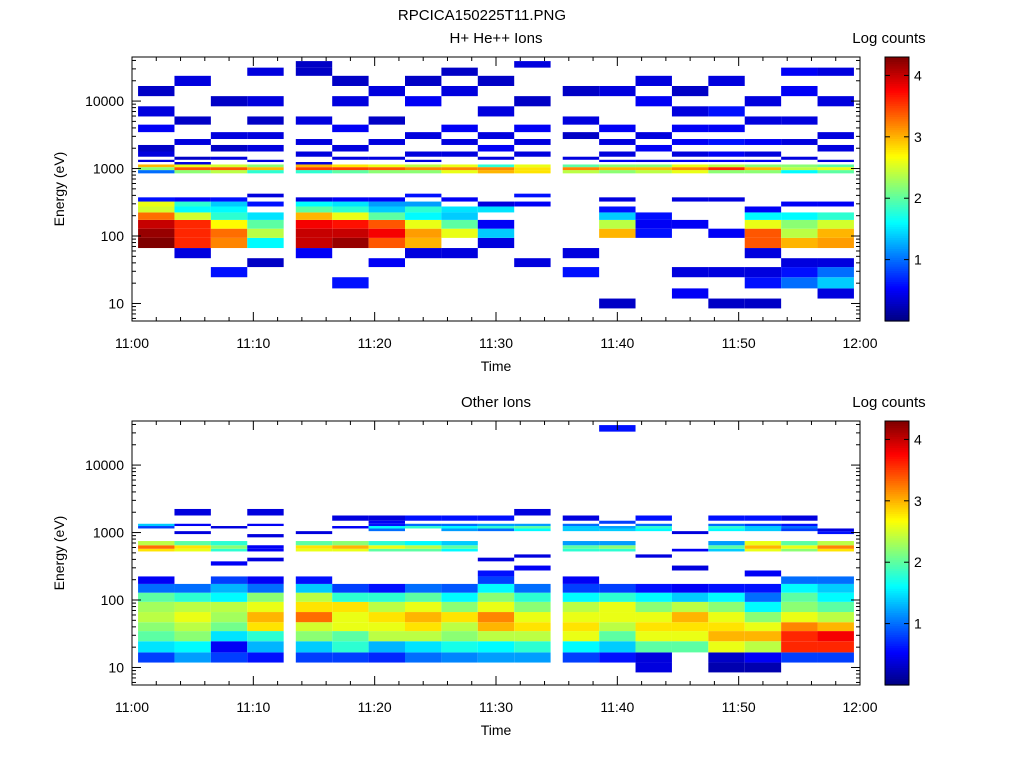 Image resolution: width=1024 pixels, height=768 pixels. Describe the element at coordinates (918, 562) in the screenshot. I see `colorbar-tick-label: 2` at that location.